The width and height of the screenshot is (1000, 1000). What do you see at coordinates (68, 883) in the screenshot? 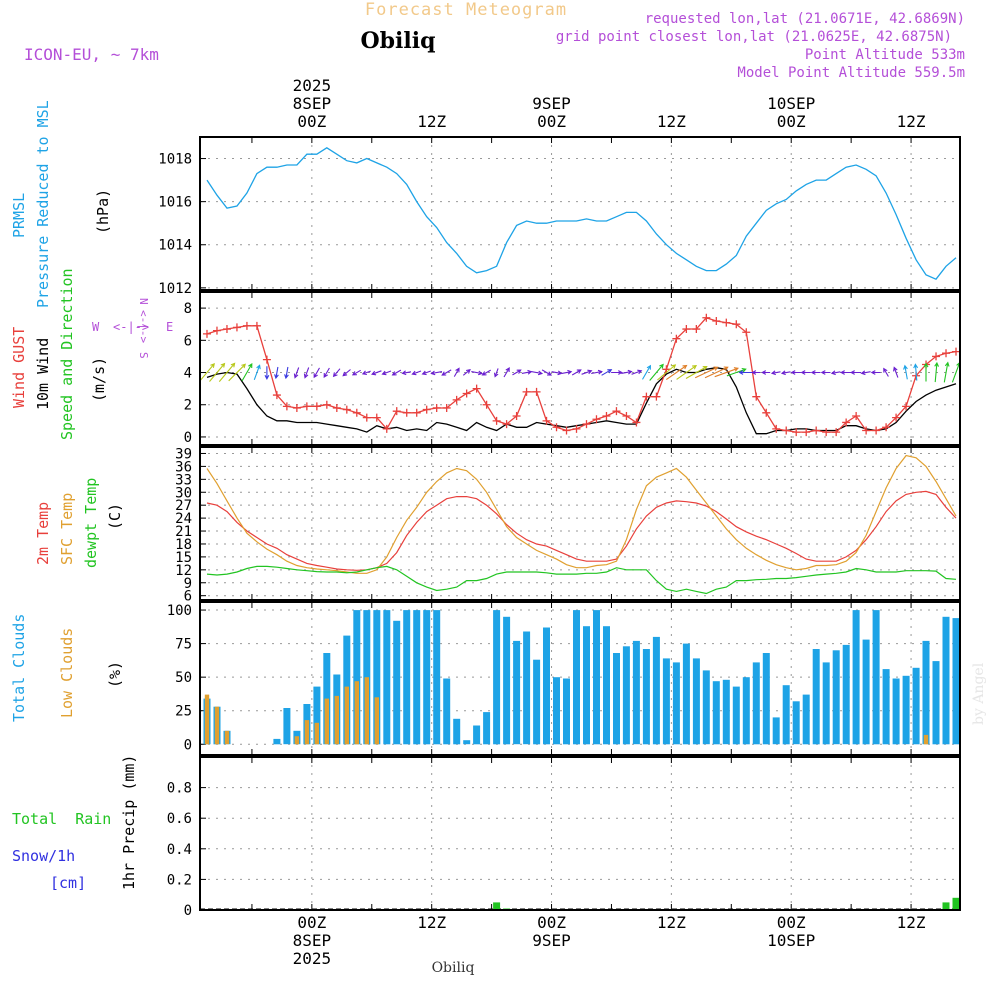
I see `snow-unit-label: [cm]` at bounding box center [68, 883].